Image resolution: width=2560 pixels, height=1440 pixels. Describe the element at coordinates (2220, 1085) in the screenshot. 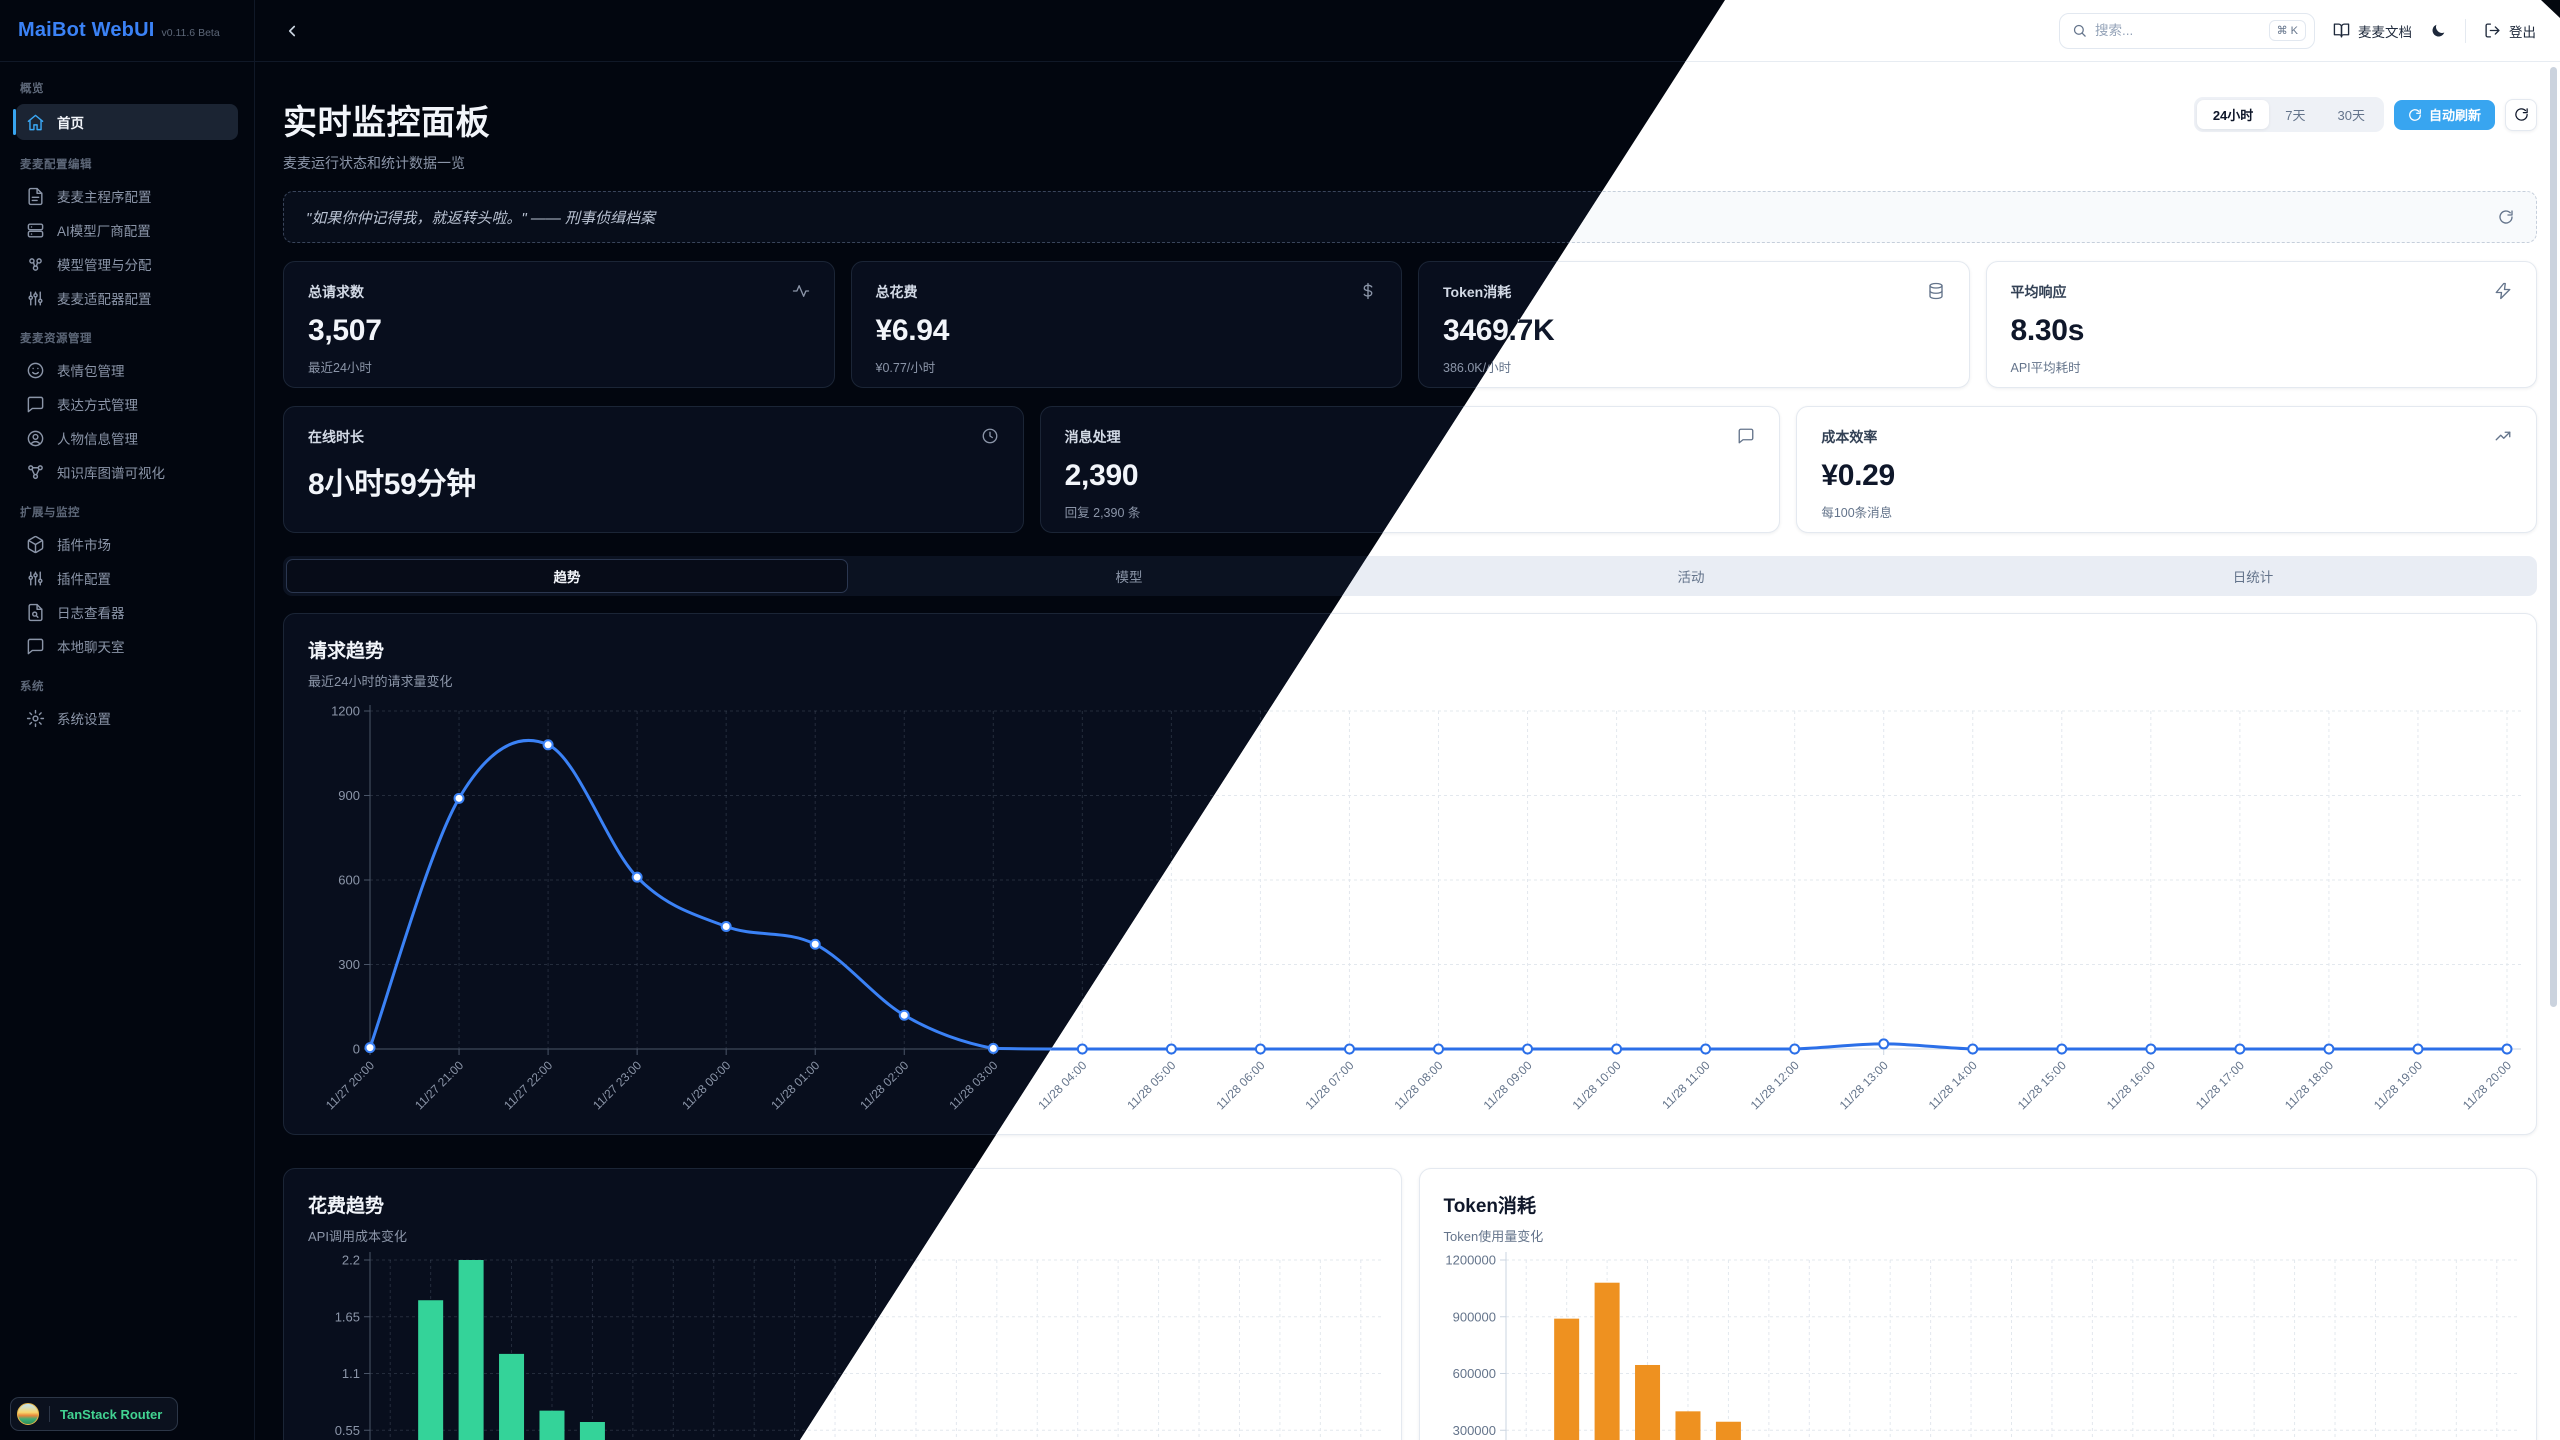

I see `svg-text: 11/28 17:00` at that location.